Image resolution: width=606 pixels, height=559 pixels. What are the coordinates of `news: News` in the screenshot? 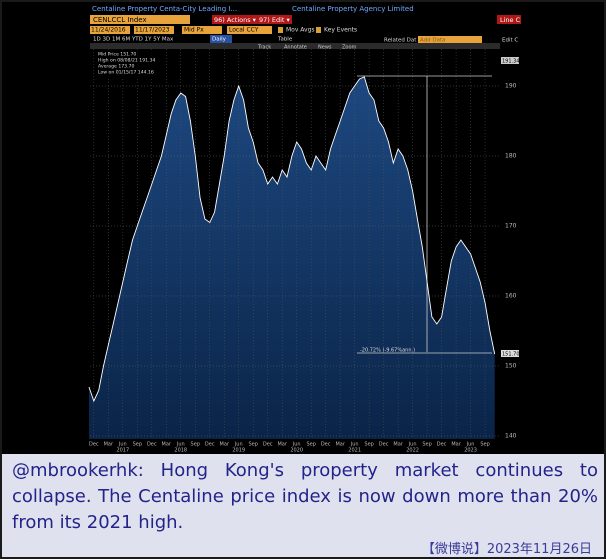 It's located at (325, 48).